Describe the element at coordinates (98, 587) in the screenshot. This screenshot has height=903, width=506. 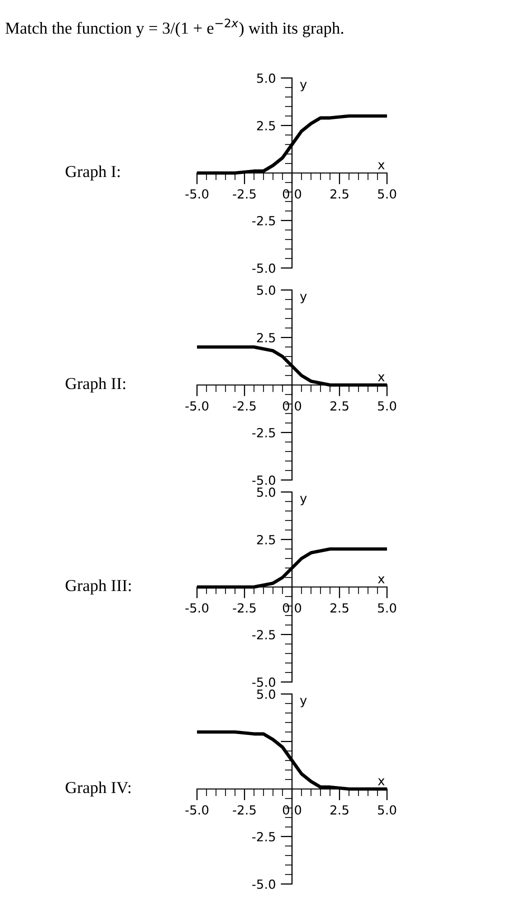
I see `text: Graph III:` at that location.